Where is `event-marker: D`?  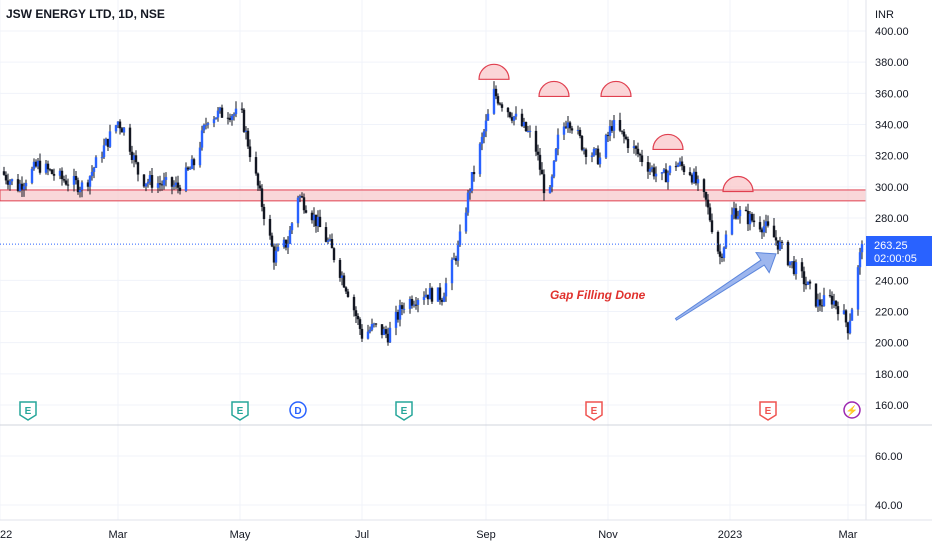 event-marker: D is located at coordinates (298, 410).